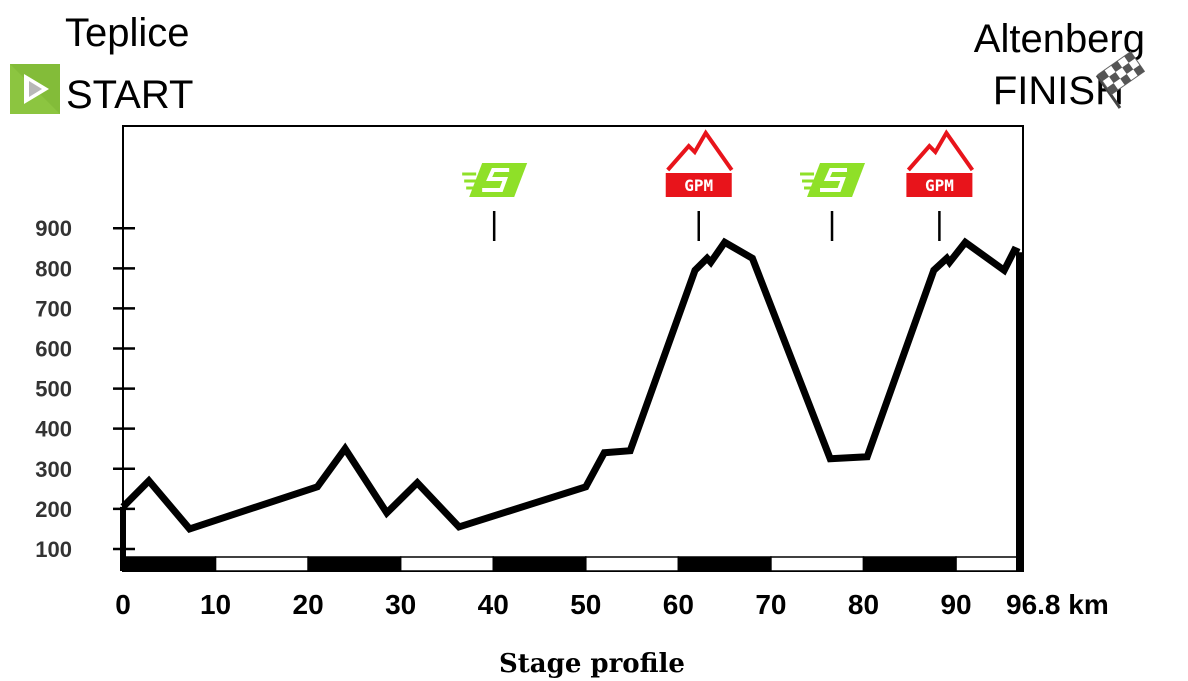  Describe the element at coordinates (1060, 65) in the screenshot. I see `finish-block: Altenberg FINISH` at that location.